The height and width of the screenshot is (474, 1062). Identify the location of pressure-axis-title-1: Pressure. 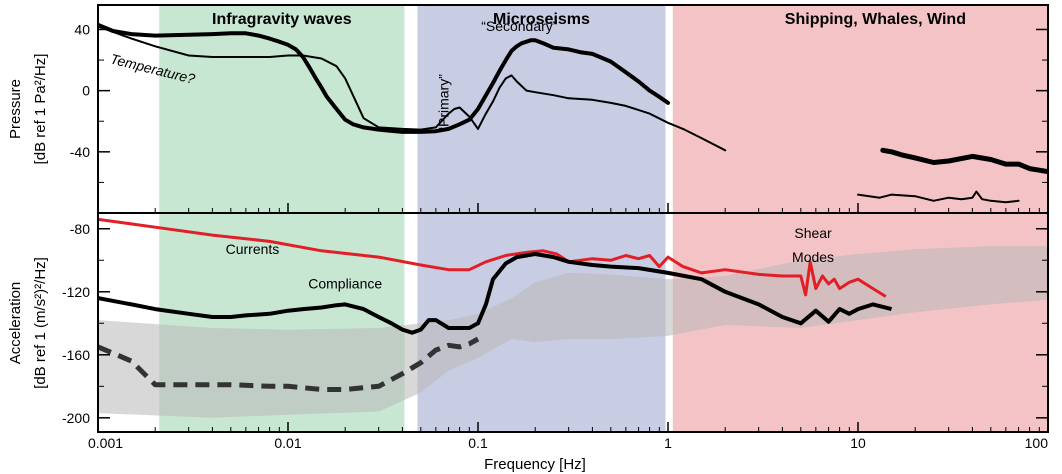
(15, 109).